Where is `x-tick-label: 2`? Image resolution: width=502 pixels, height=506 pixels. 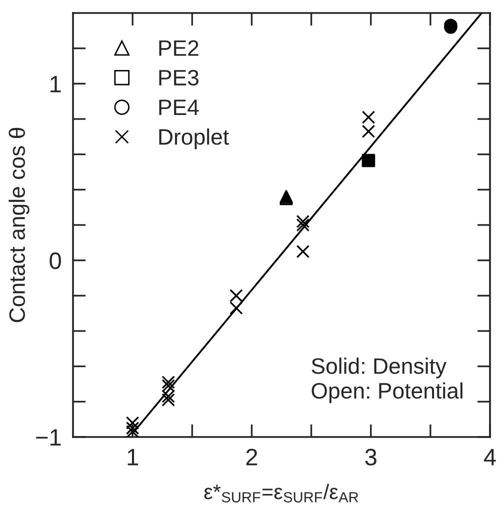 x-tick-label: 2 is located at coordinates (252, 457).